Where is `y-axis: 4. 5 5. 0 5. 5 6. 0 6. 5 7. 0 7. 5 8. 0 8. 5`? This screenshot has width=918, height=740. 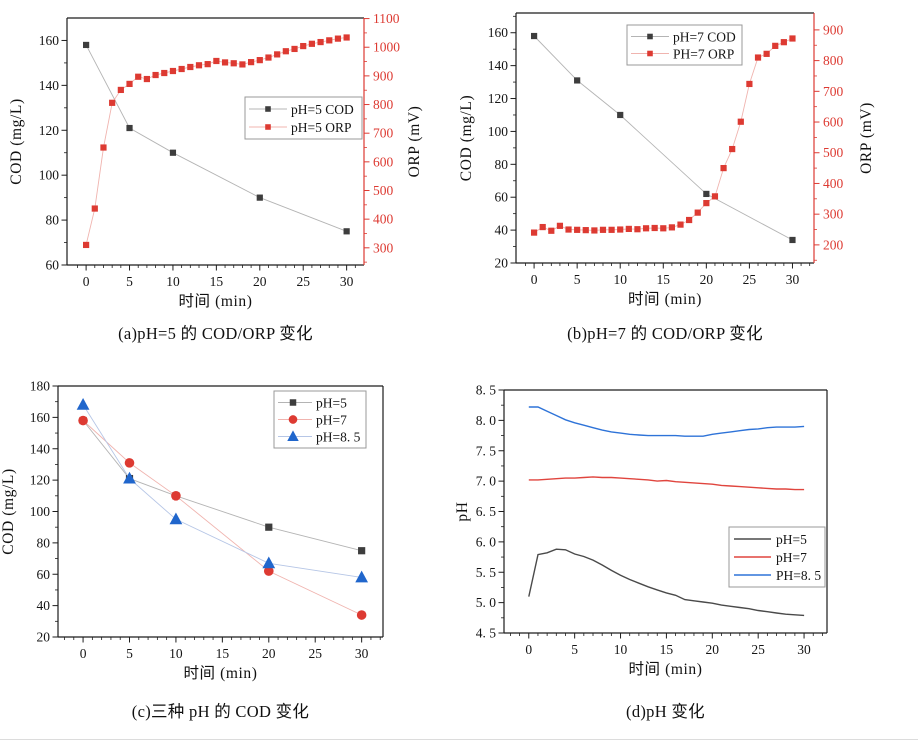 y-axis: 4. 5 5. 0 5. 5 6. 0 6. 5 7. 0 7. 5 8. 0 8. 5 is located at coordinates (490, 512).